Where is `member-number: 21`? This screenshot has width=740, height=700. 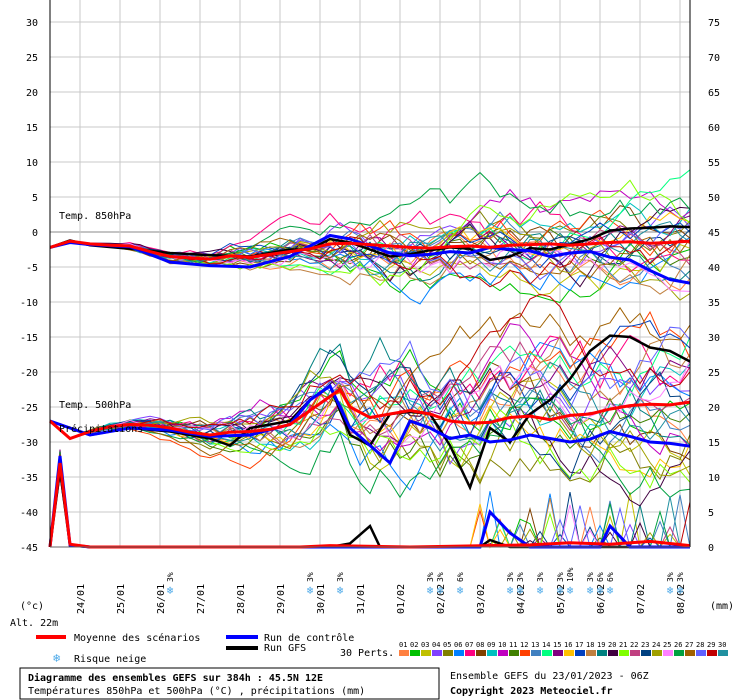
member-number: 21 is located at coordinates (623, 645).